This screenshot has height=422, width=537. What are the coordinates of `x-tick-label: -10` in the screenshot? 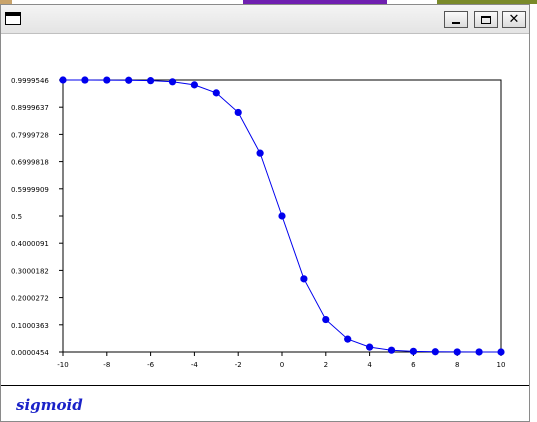 It's located at (62, 365).